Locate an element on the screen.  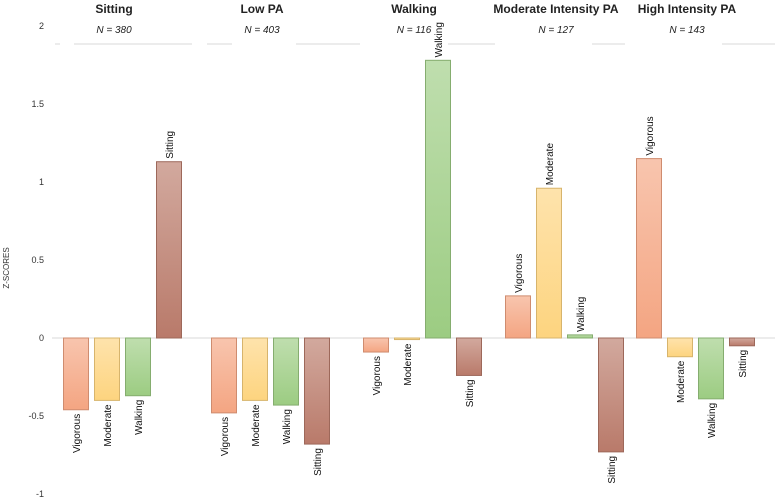
group-sample-size: N = 143 is located at coordinates (687, 30).